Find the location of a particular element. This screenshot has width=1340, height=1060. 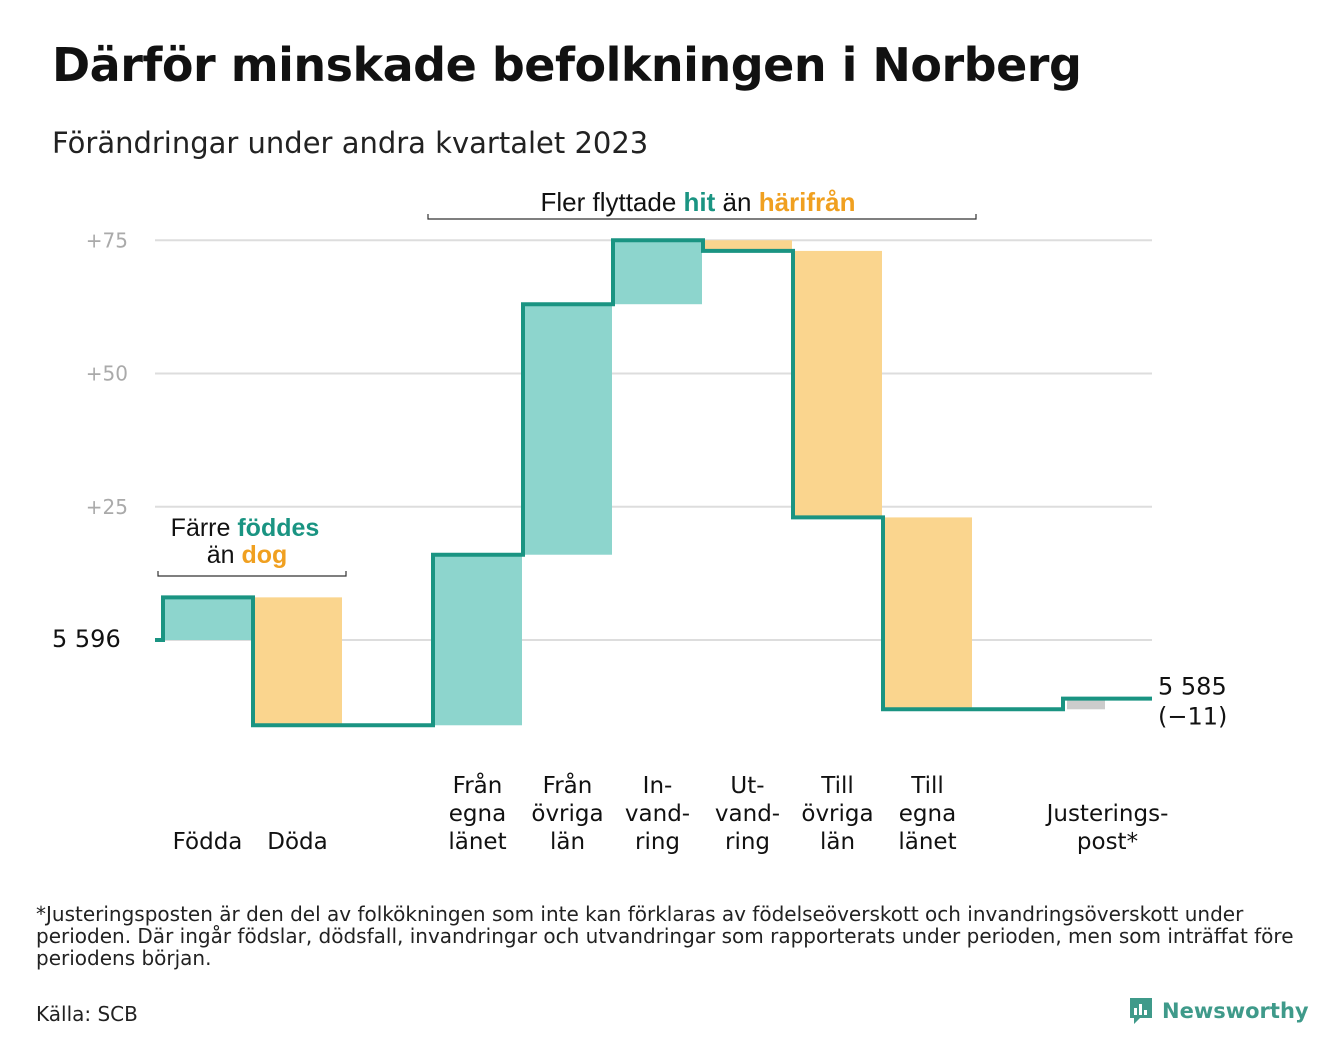

category-label: In- is located at coordinates (658, 786).